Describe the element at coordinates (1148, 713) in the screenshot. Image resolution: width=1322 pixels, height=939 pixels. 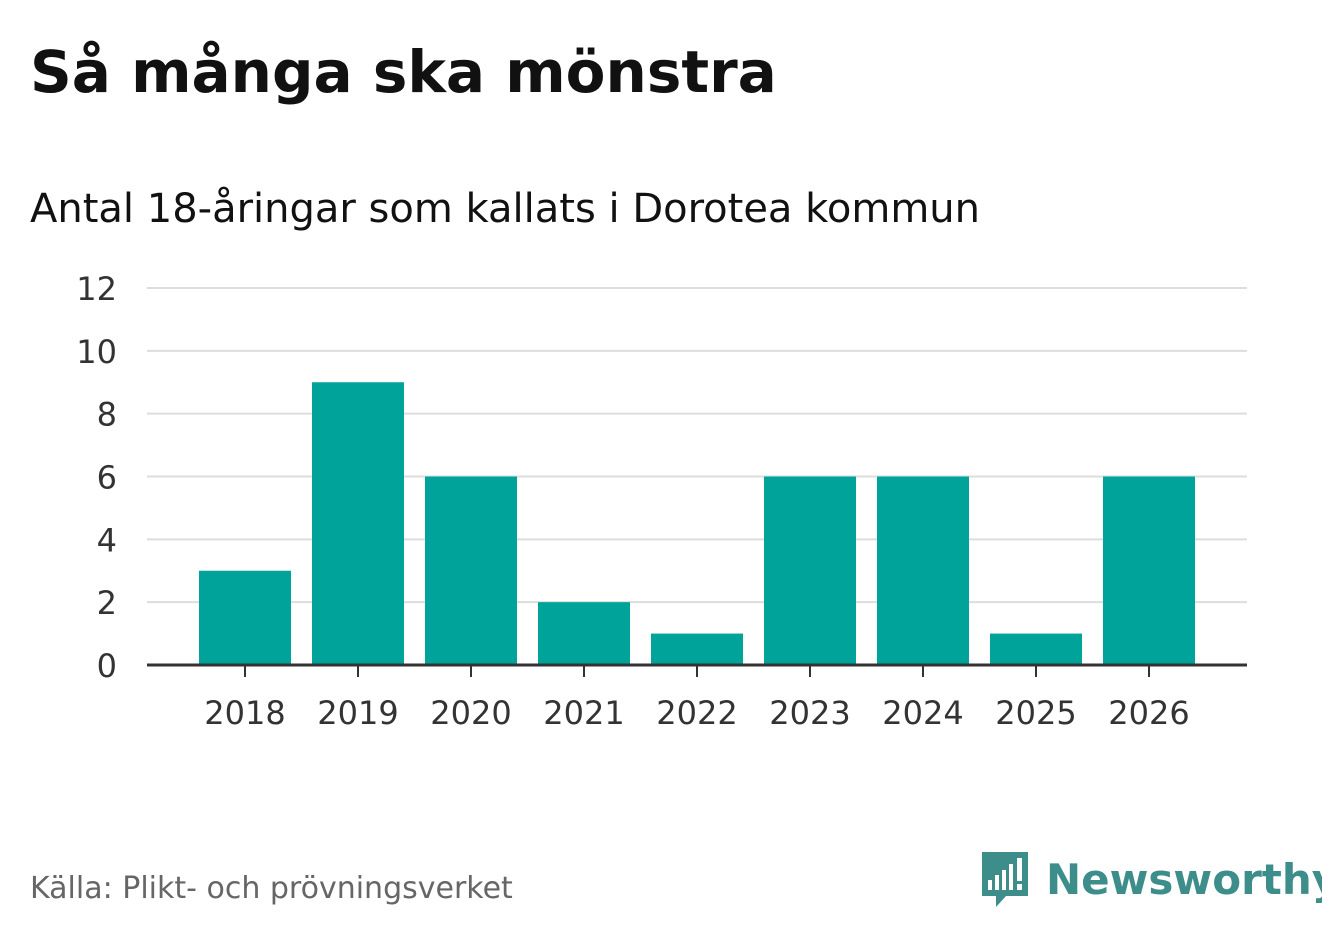
I see `x-tick-label: 2026` at that location.